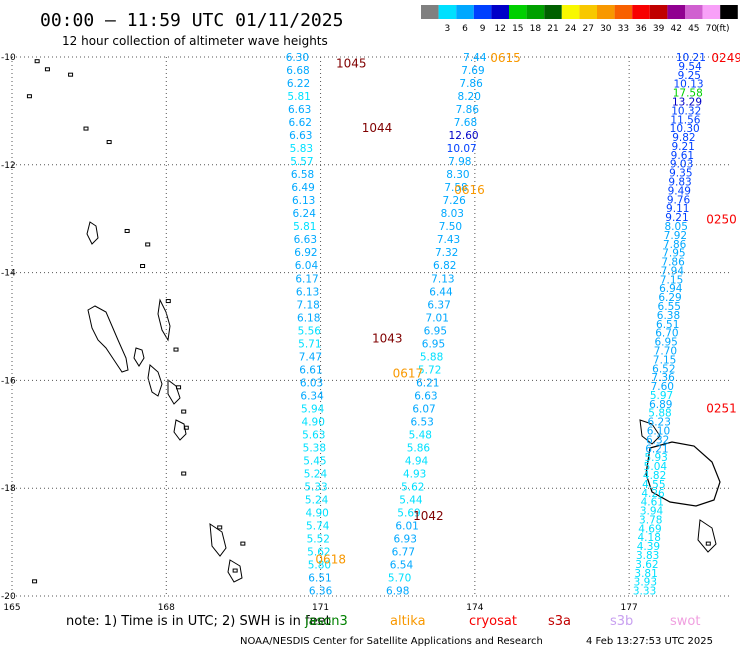  What do you see at coordinates (314, 461) in the screenshot?
I see `wave-height-value: 5.45` at bounding box center [314, 461].